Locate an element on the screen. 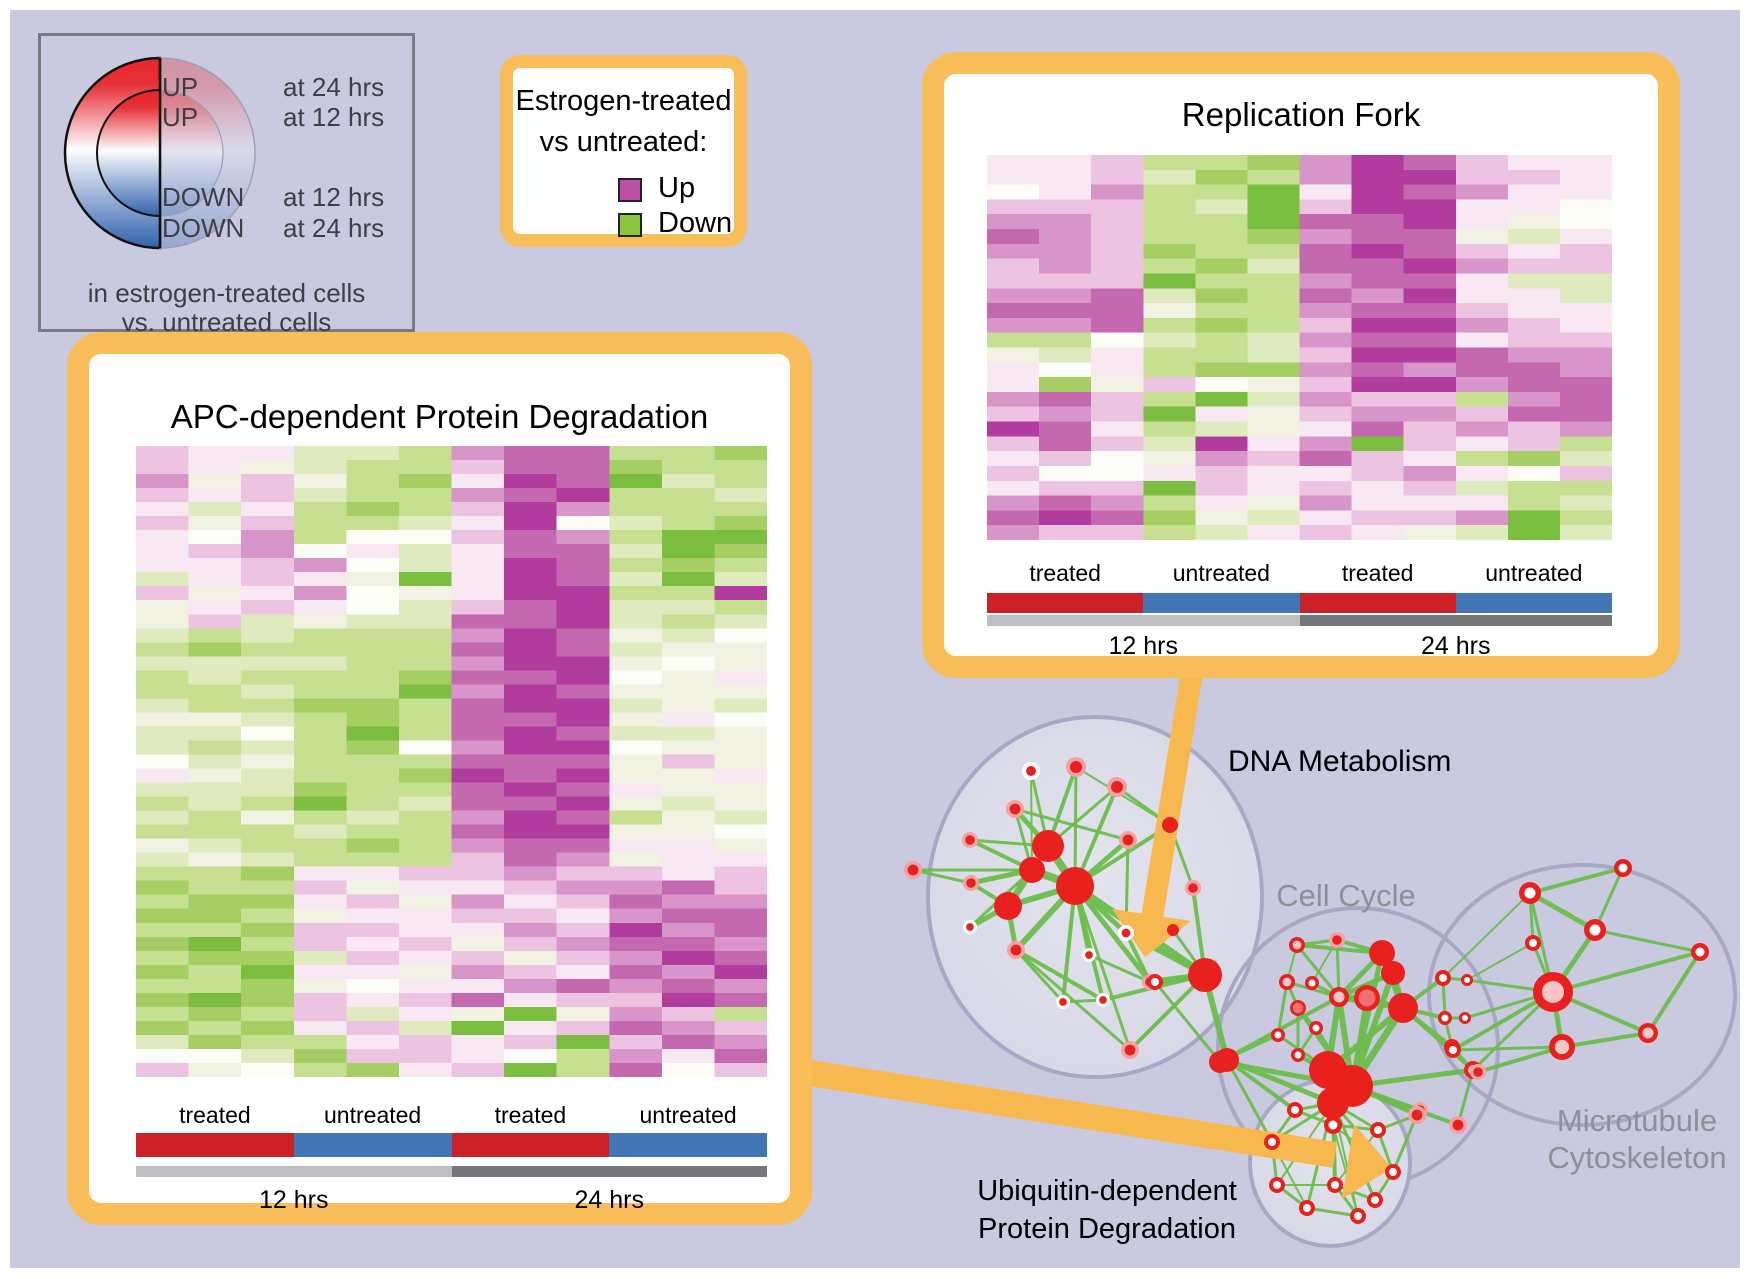 This screenshot has width=1750, height=1279. microtubule-label-line2: Cytoskeleton is located at coordinates (1637, 1157).